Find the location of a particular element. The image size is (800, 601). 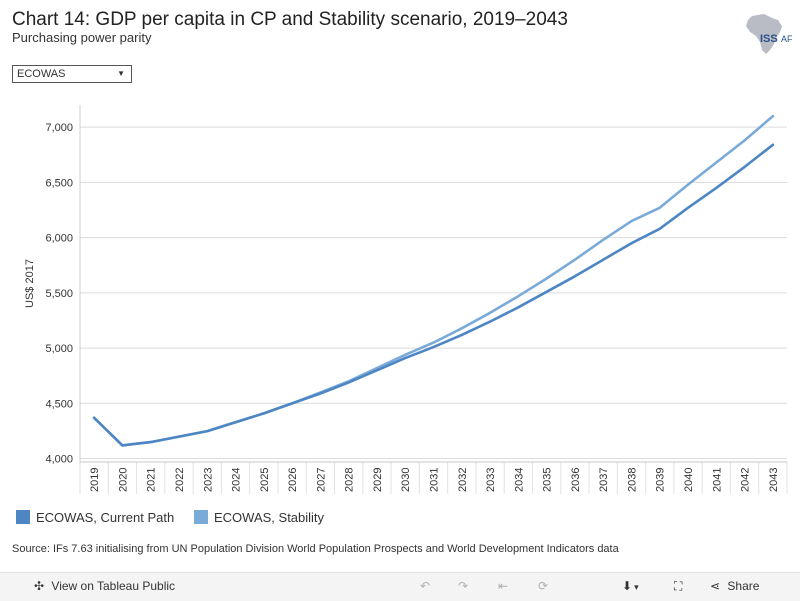

legend-item-stability: ECOWAS, Stability is located at coordinates (259, 517).